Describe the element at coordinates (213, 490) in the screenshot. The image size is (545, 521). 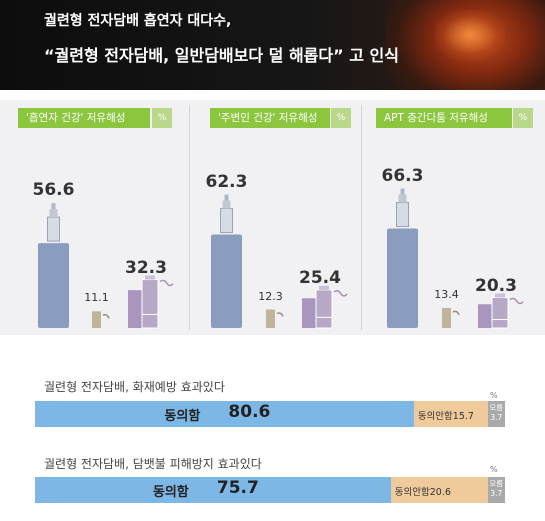
I see `segment-agree: 동의함 75.7` at that location.